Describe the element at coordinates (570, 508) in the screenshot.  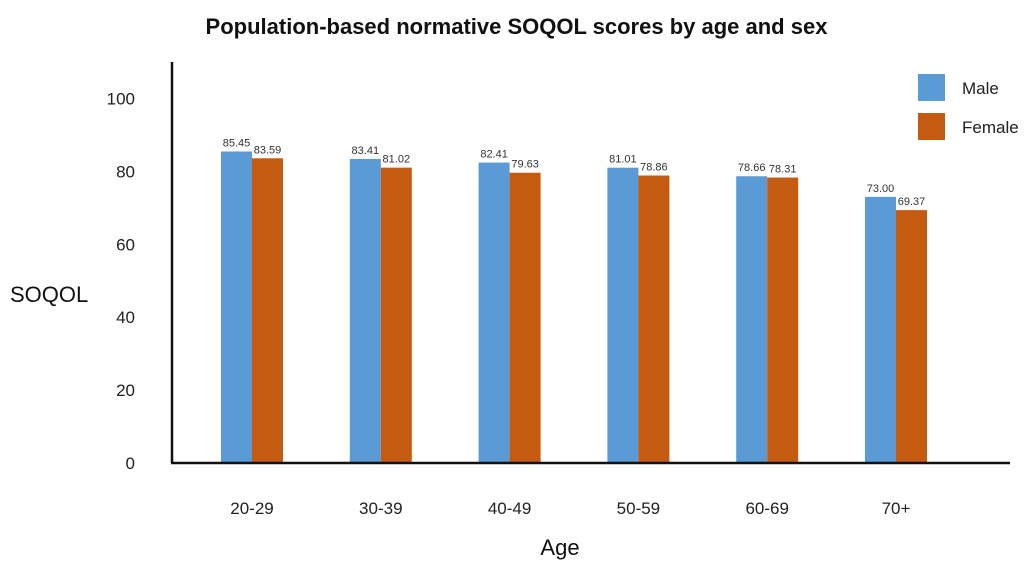
I see `x-category-layer: 20-29 30-39 40-49 50-59 60-69 70+` at that location.